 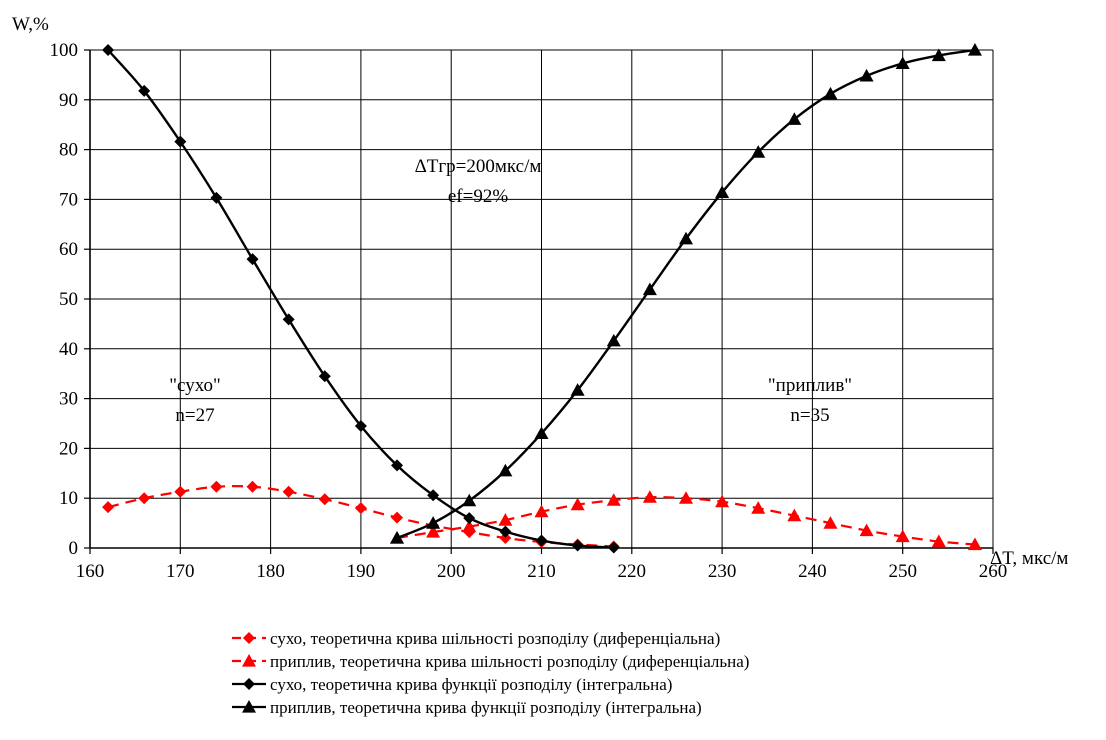 I want to click on y-tick-label: 60, so click(x=68, y=249).